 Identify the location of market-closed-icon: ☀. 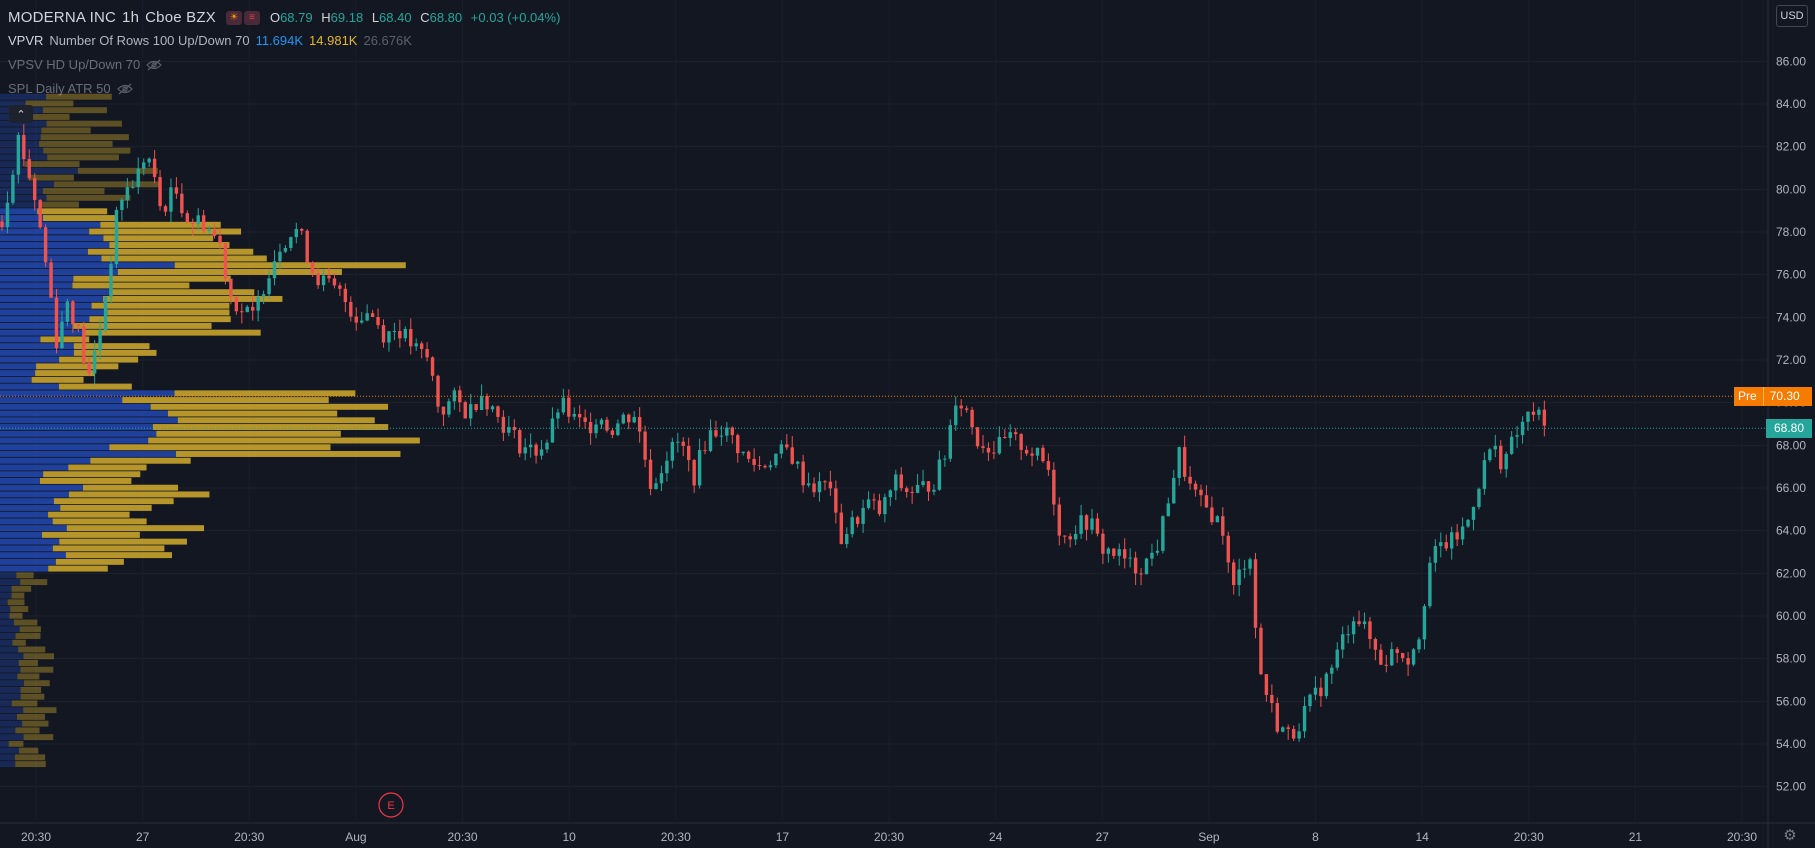
(233, 17).